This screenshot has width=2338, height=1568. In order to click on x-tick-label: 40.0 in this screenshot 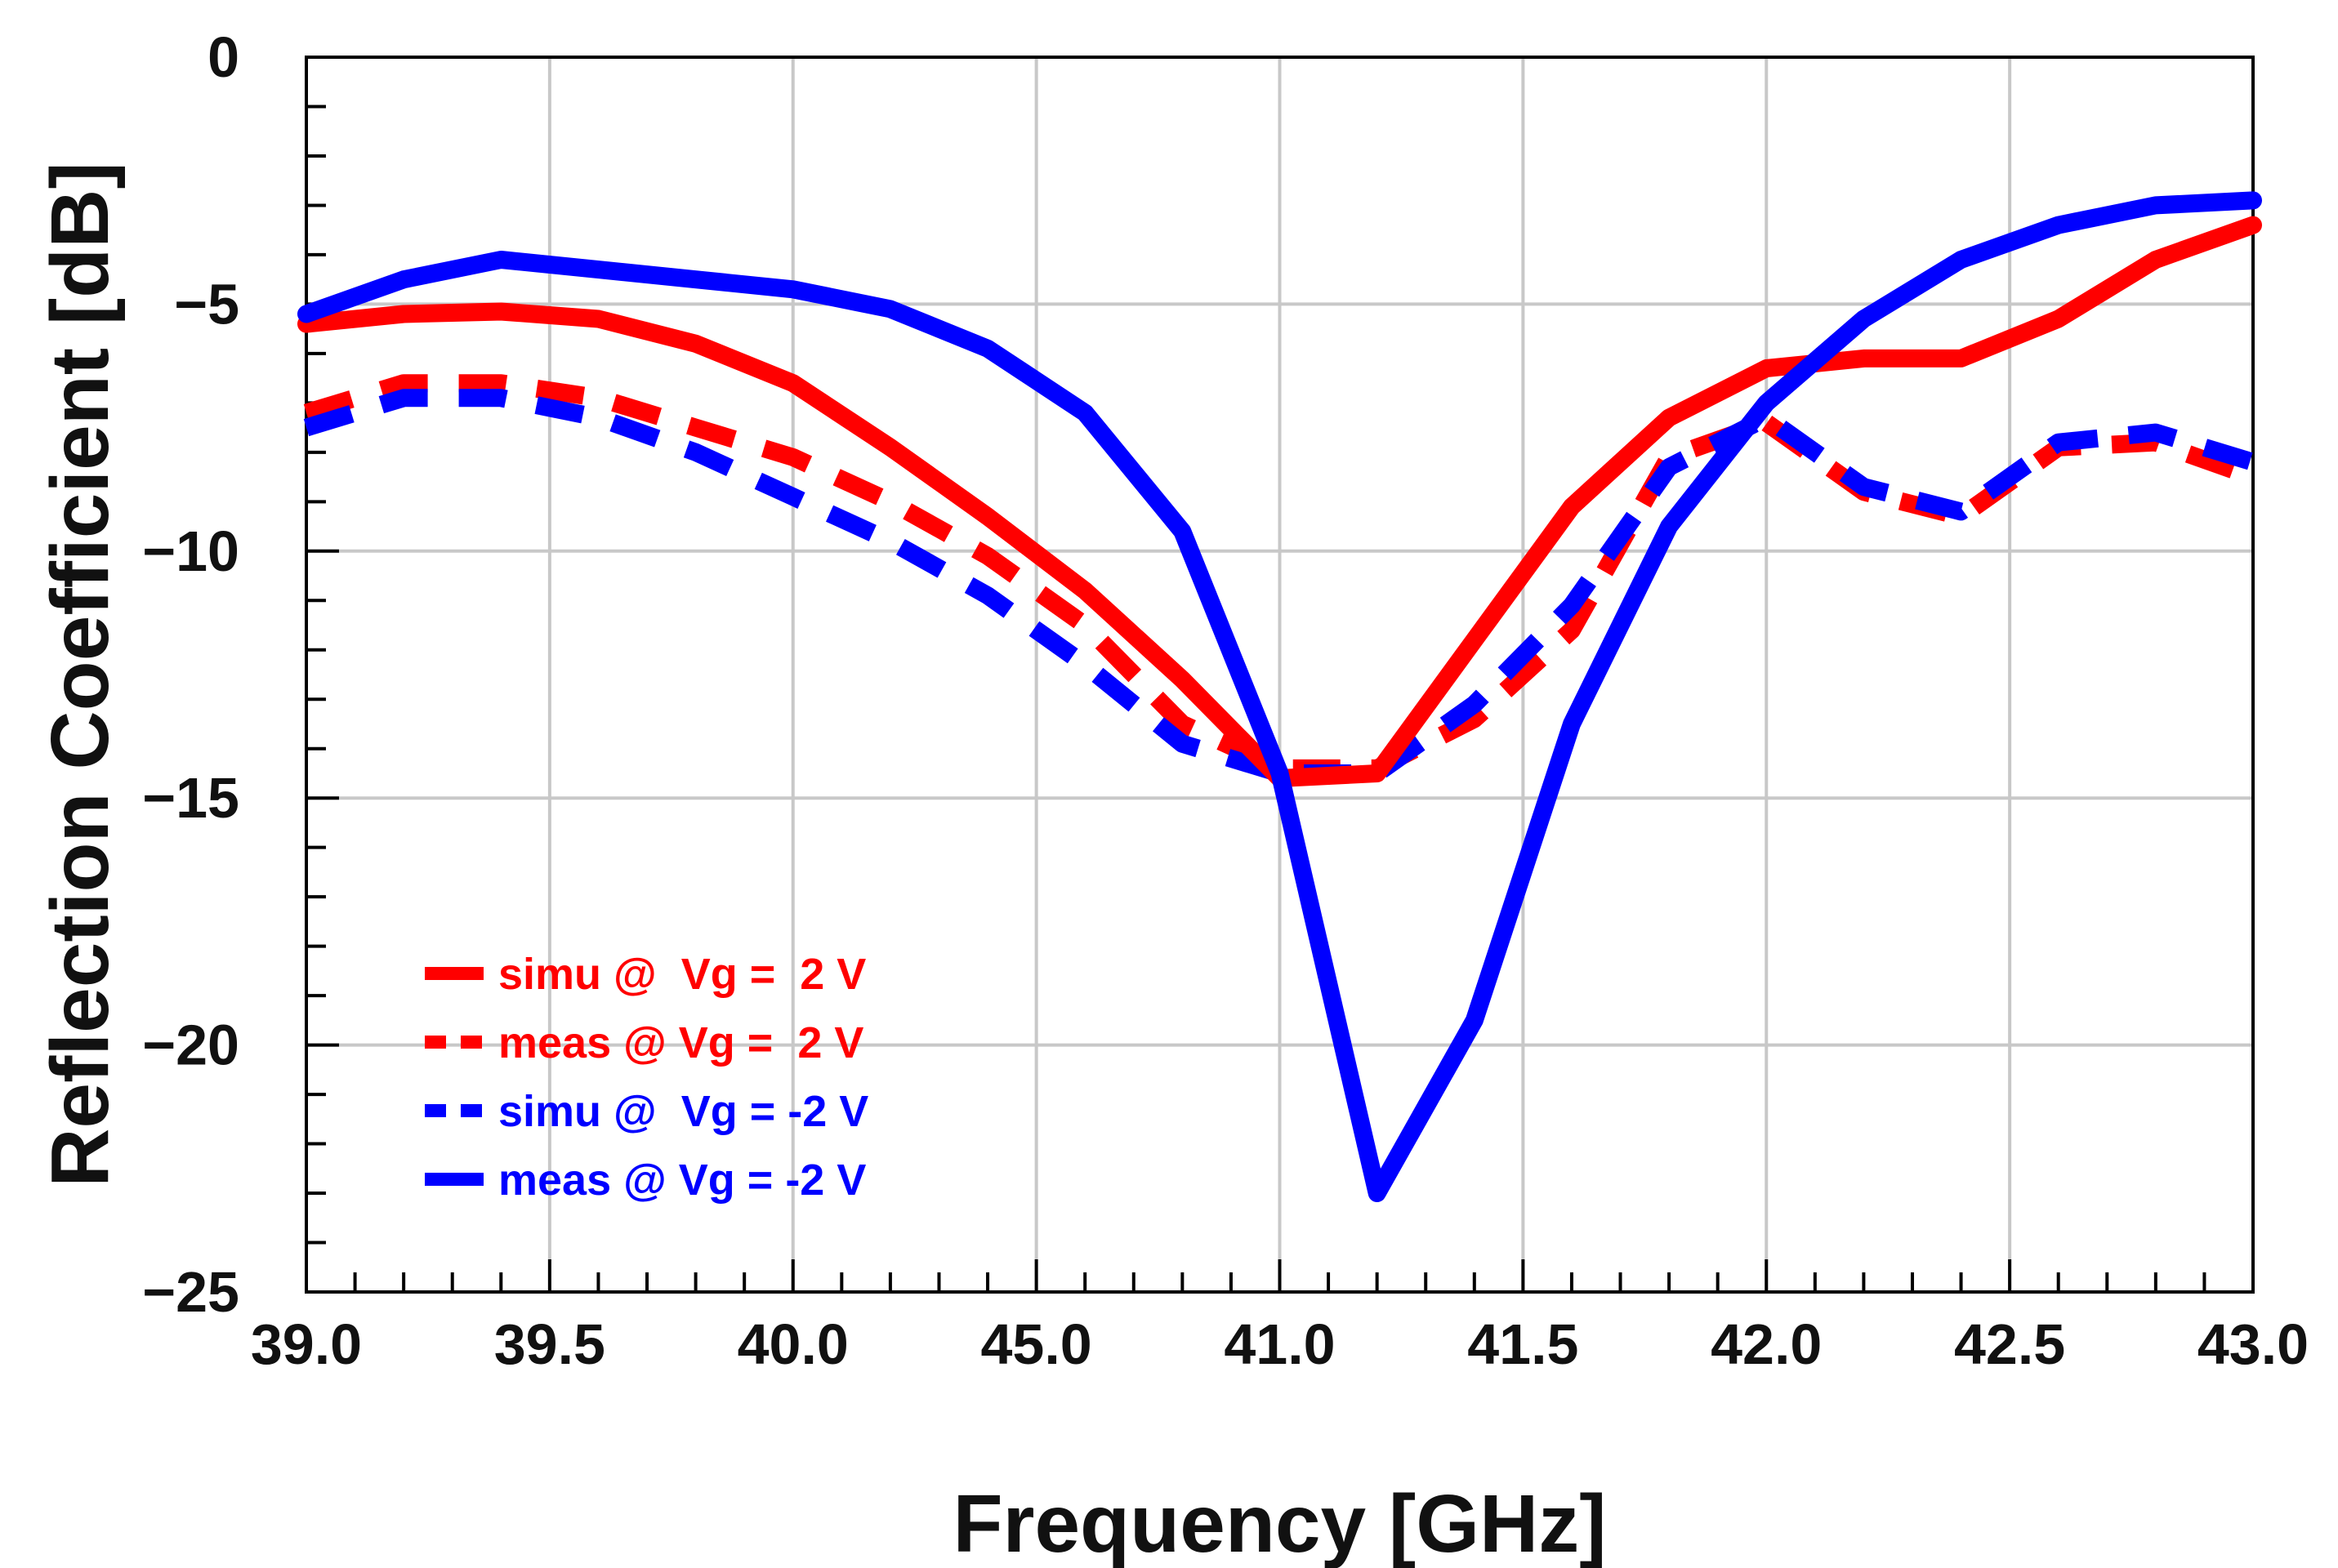, I will do `click(793, 1344)`.